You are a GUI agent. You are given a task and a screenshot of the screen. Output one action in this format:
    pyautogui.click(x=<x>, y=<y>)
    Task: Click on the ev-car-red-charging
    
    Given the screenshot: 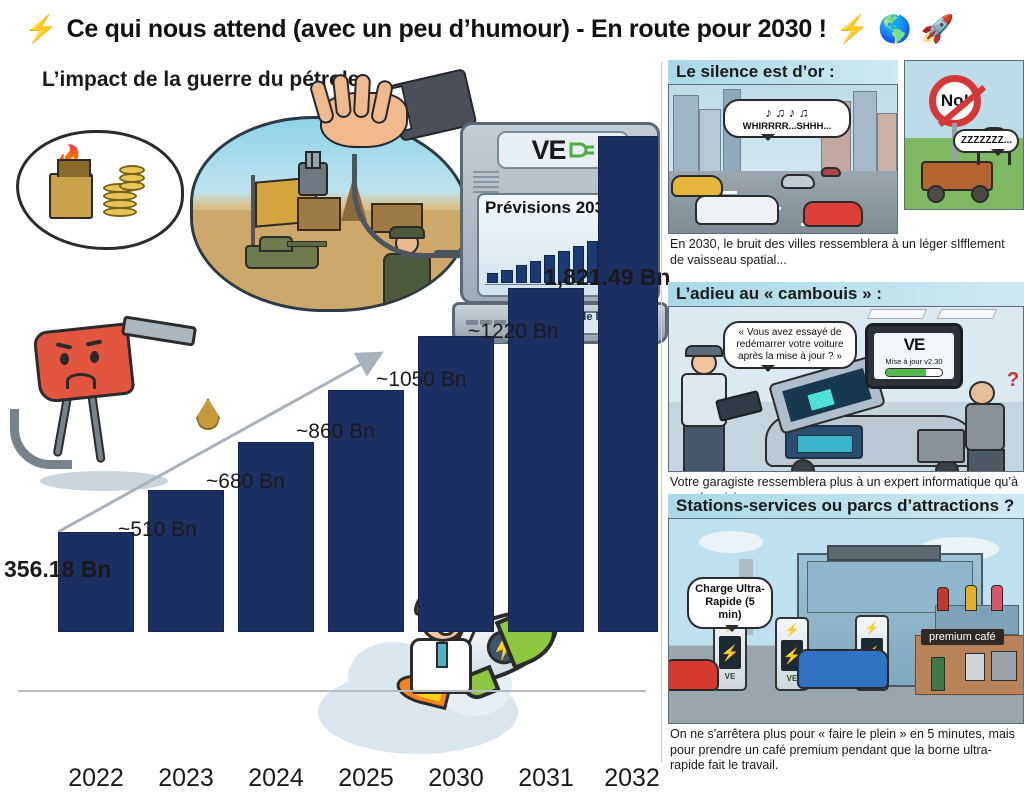 What is the action you would take?
    pyautogui.click(x=694, y=675)
    